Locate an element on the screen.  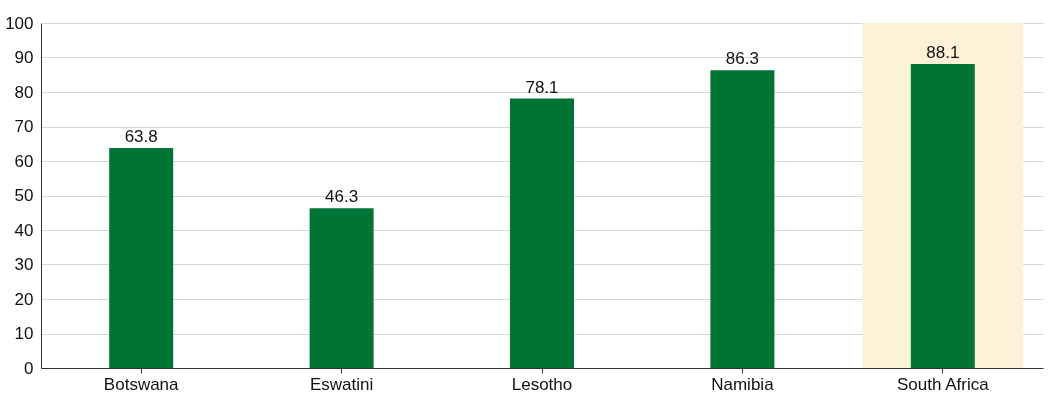
y-tick-label: 20 is located at coordinates (24, 299).